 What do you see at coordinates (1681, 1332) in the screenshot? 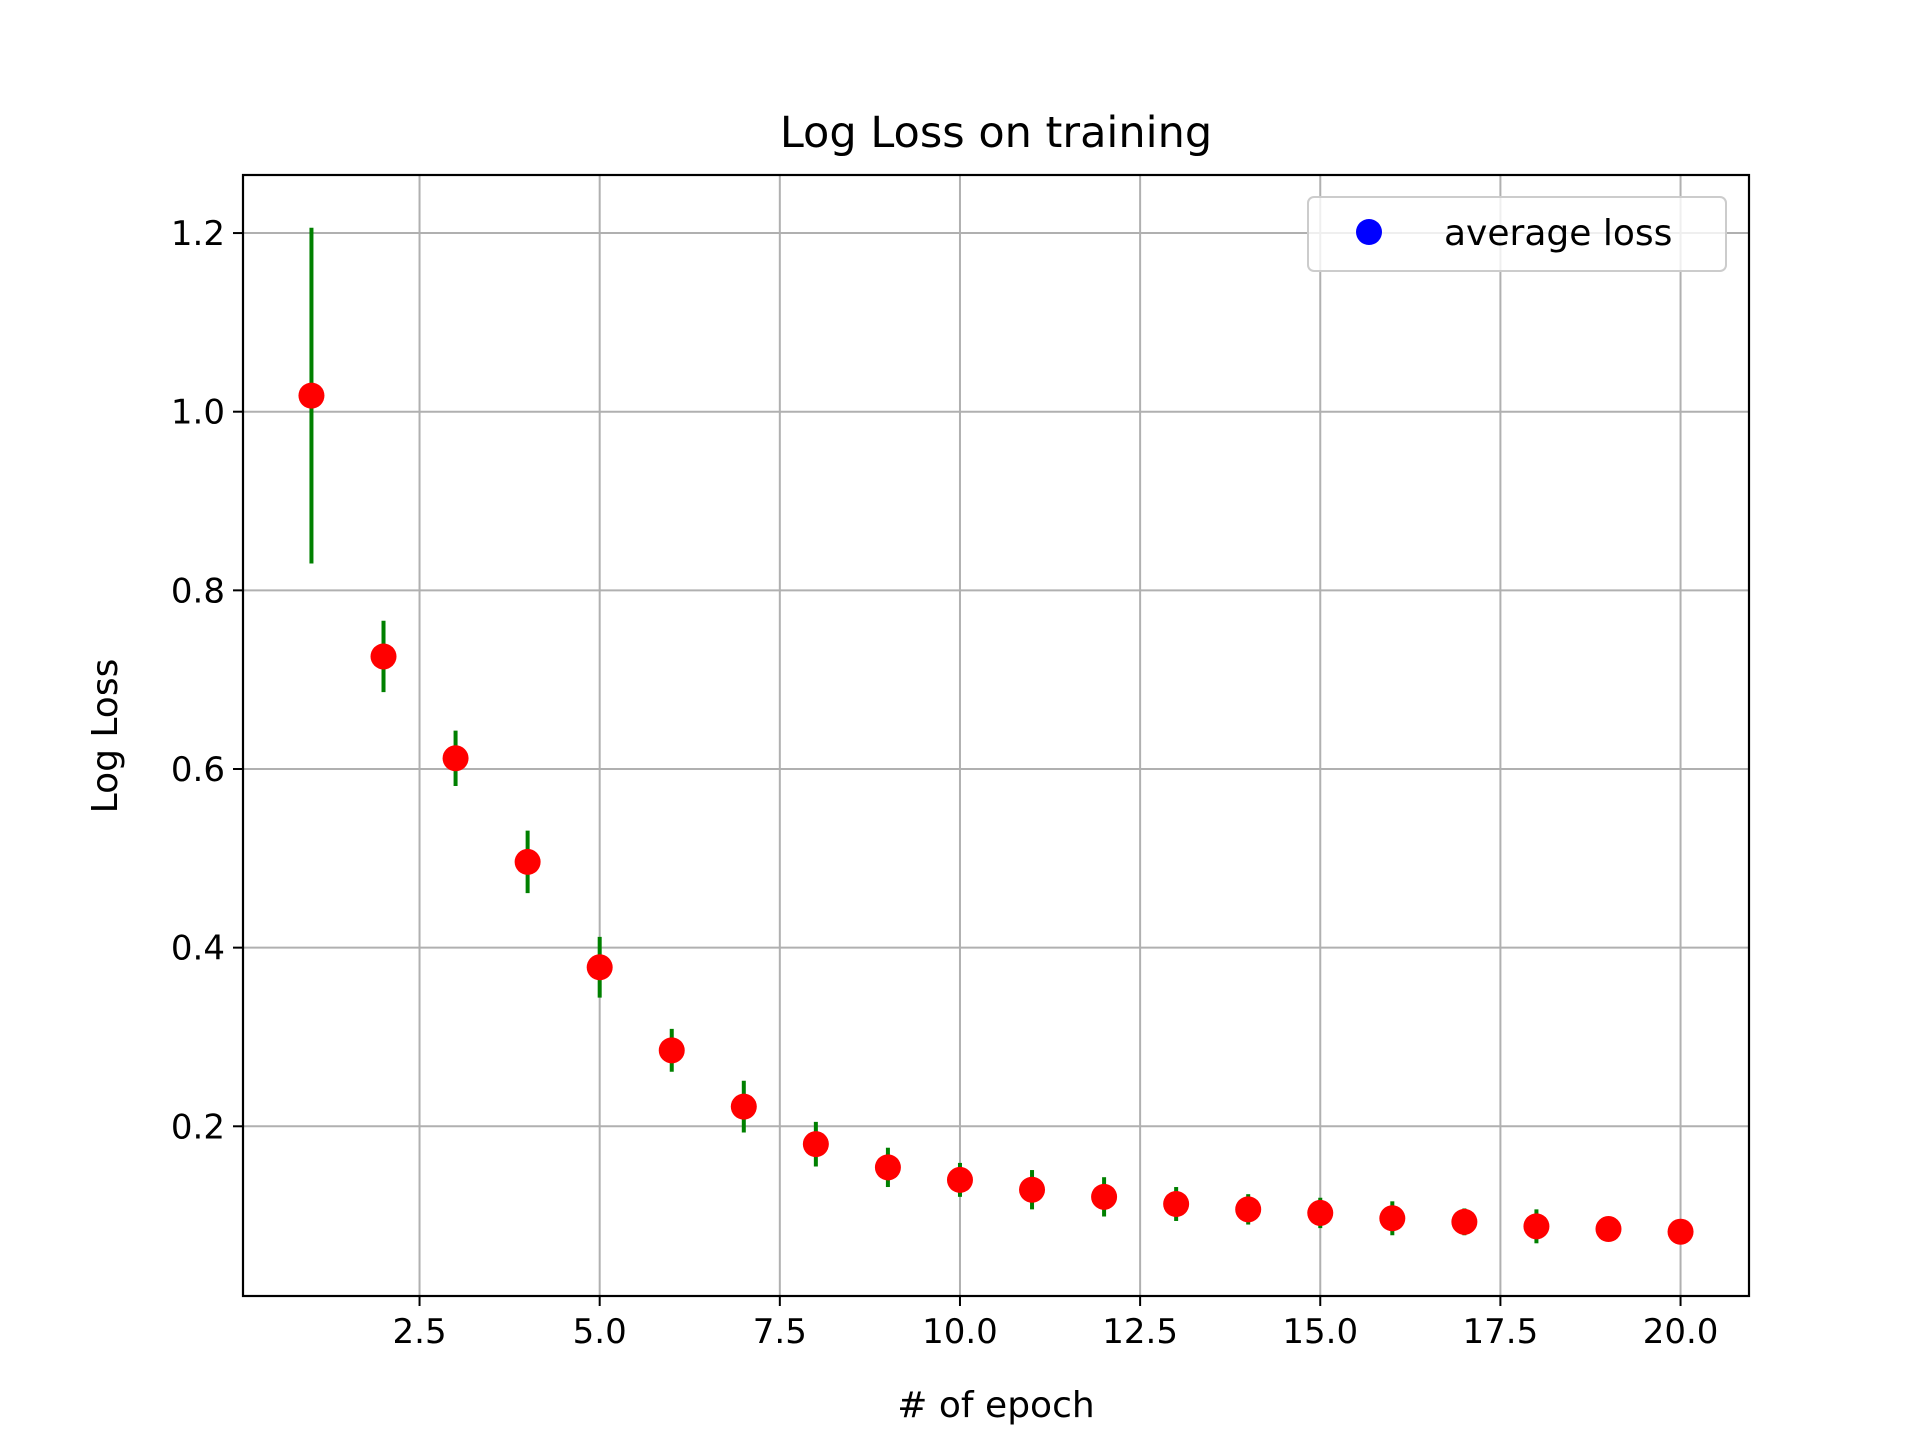
I see `x-tick-label: 20.0` at bounding box center [1681, 1332].